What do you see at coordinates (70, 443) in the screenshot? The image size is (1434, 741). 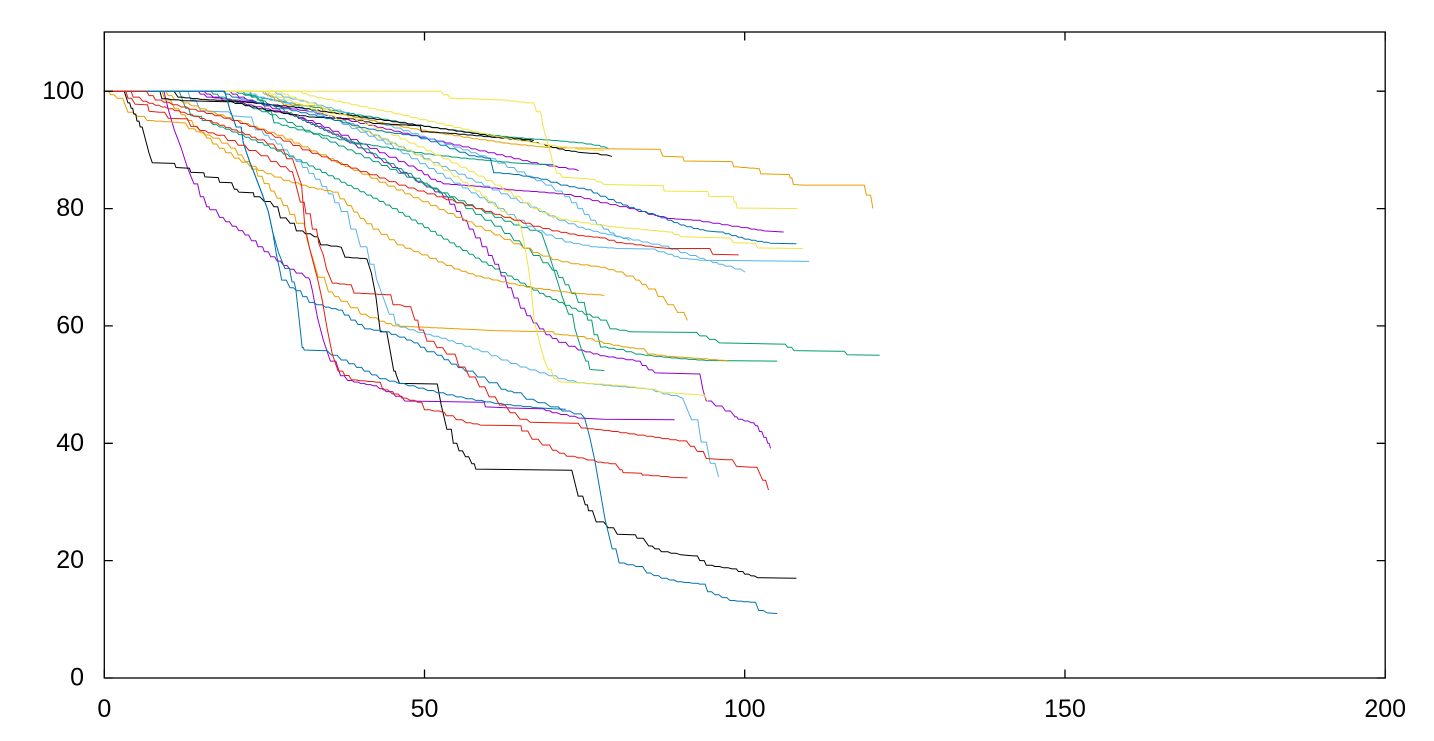 I see `svg-text: 40` at bounding box center [70, 443].